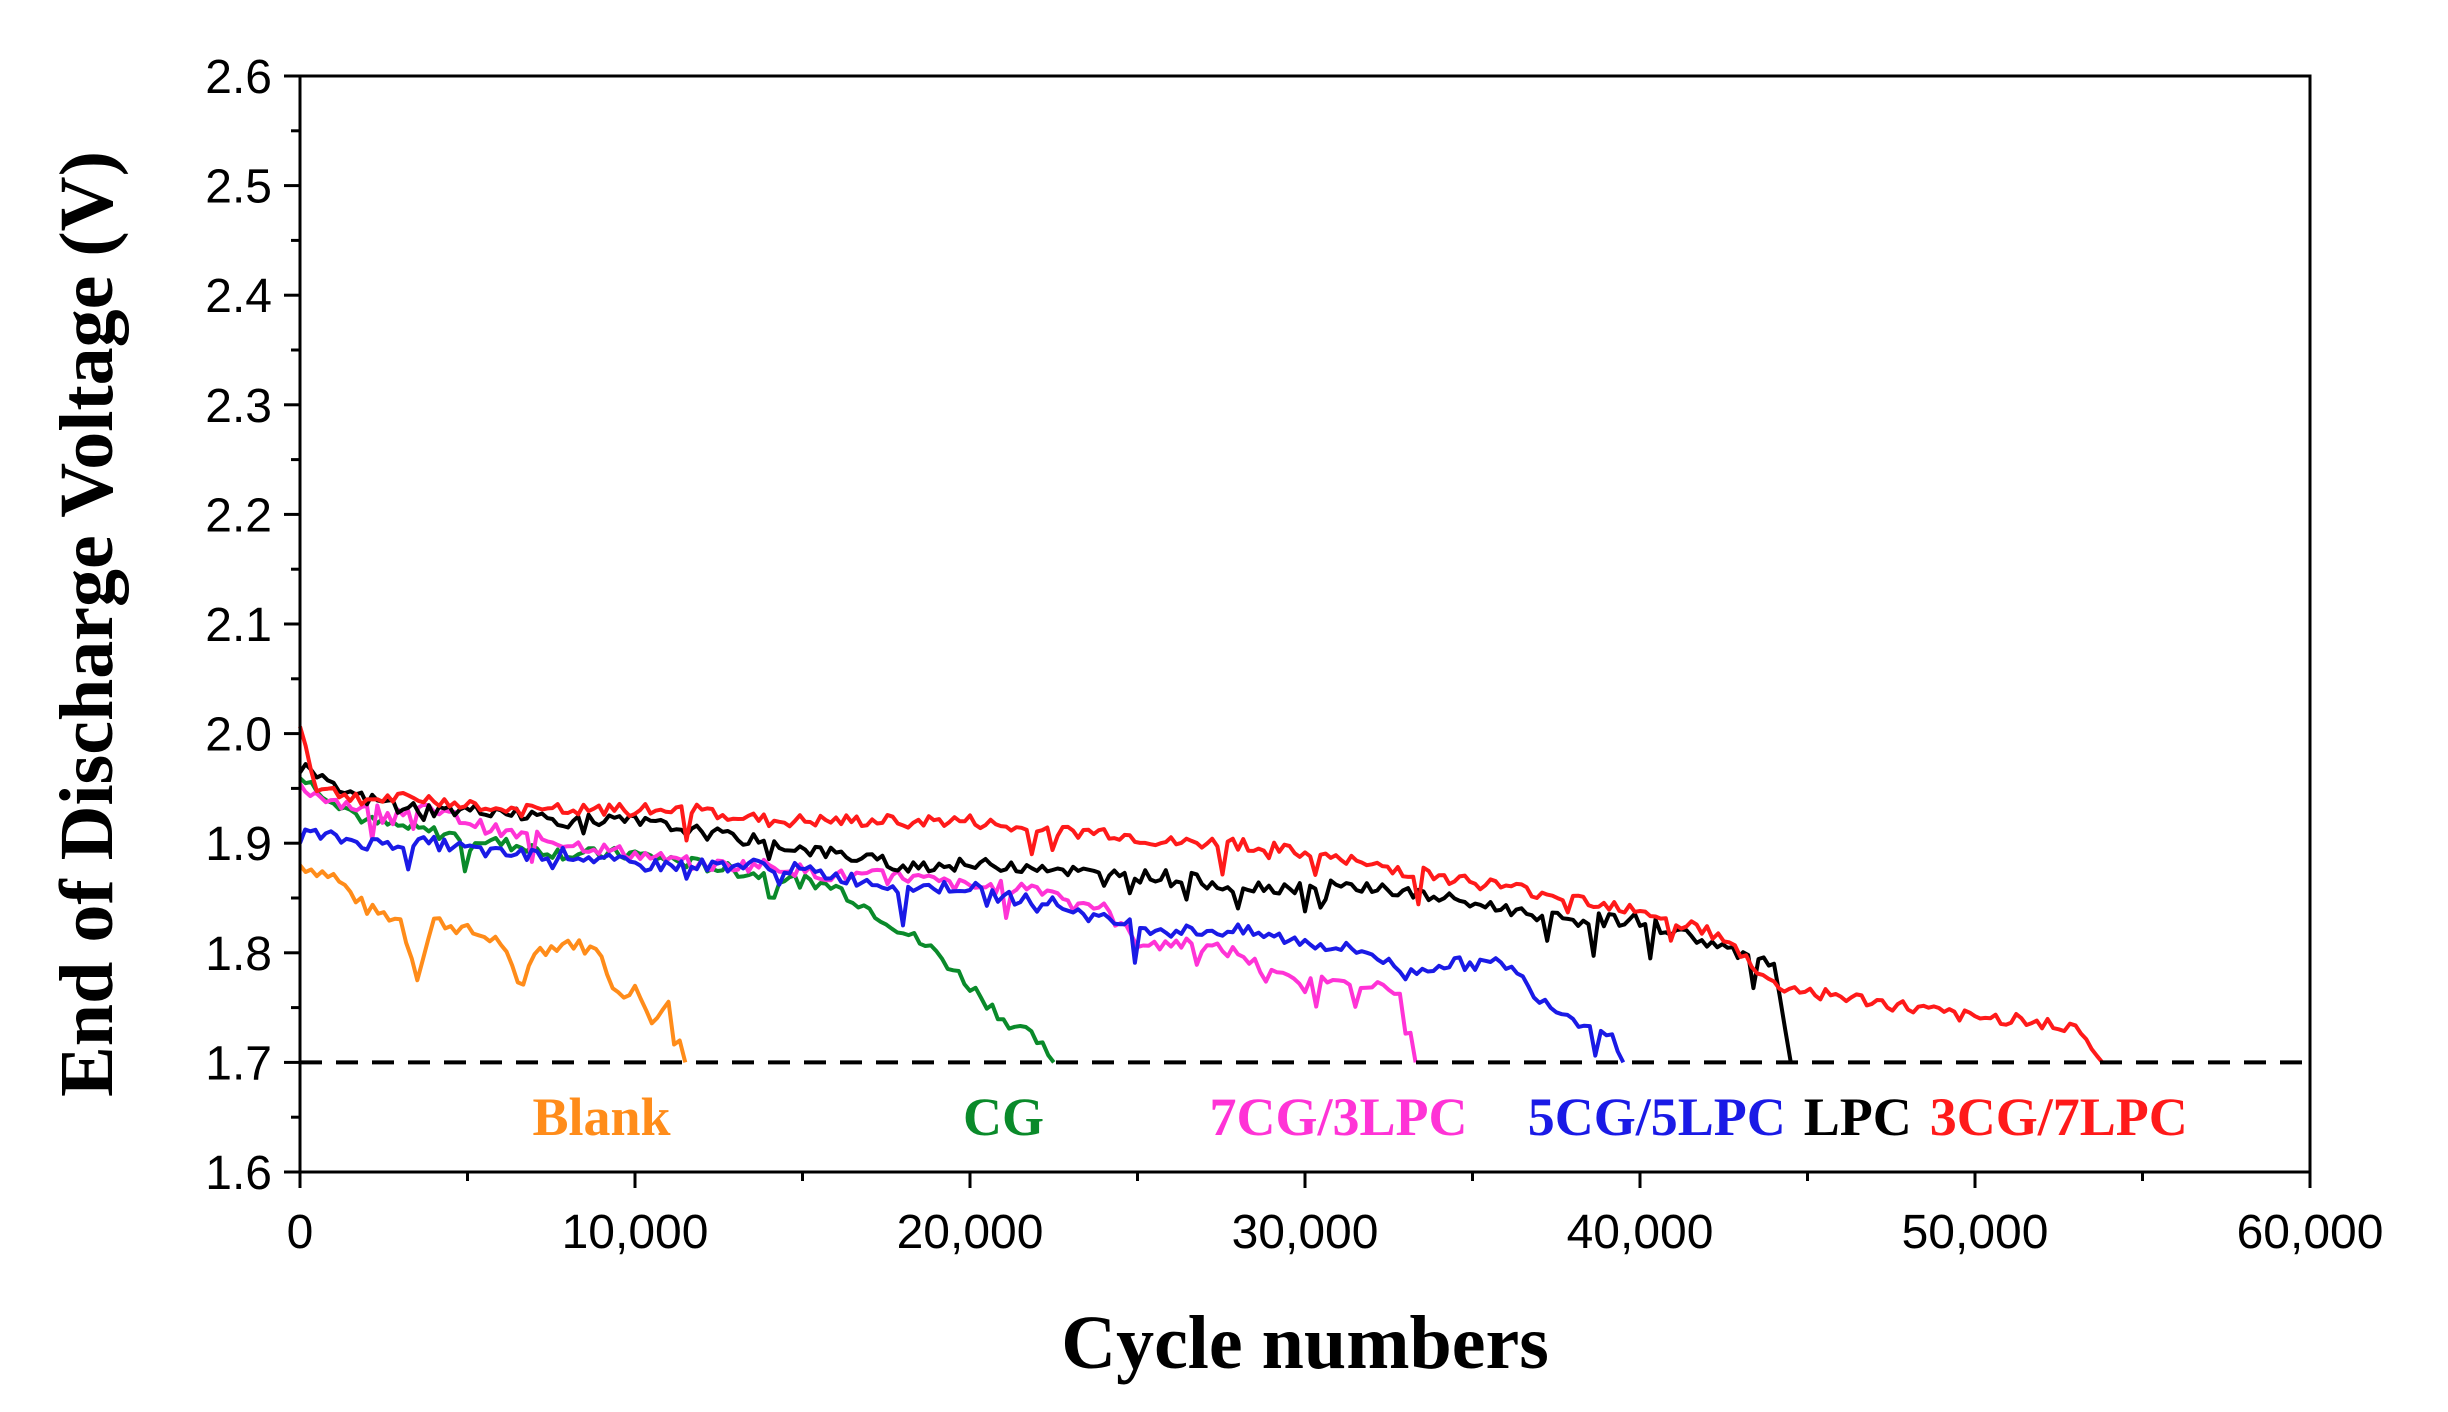 The image size is (2448, 1412). I want to click on series-line-blank, so click(493, 963).